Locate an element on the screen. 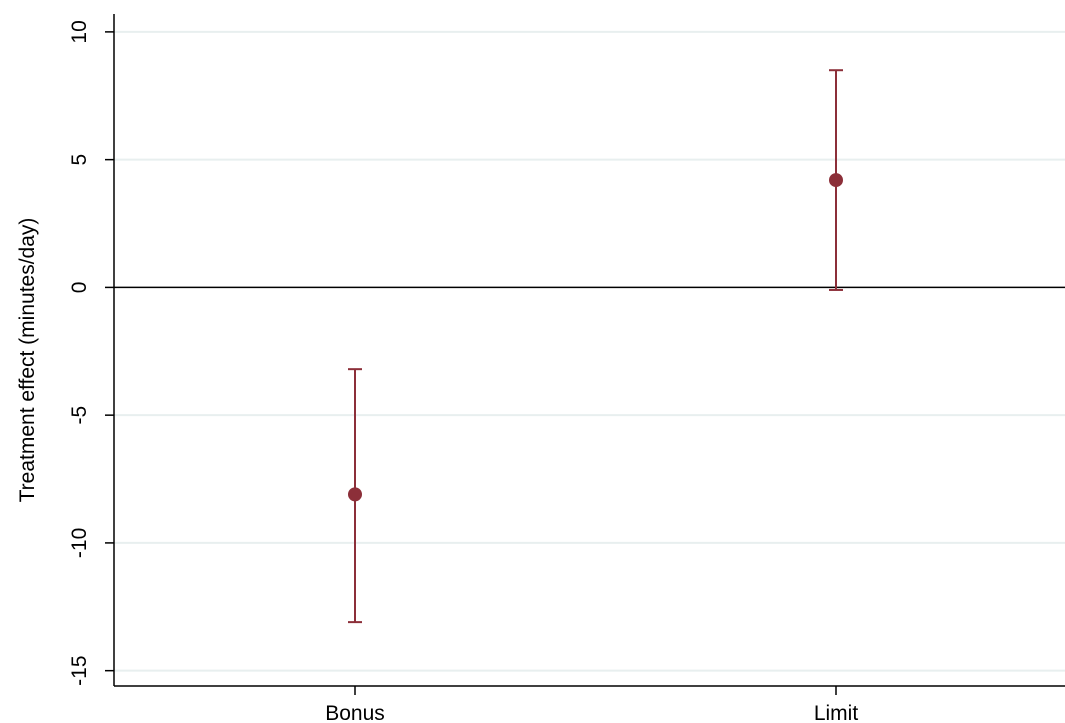 The width and height of the screenshot is (1065, 723). y-tick-label: 5 is located at coordinates (79, 160).